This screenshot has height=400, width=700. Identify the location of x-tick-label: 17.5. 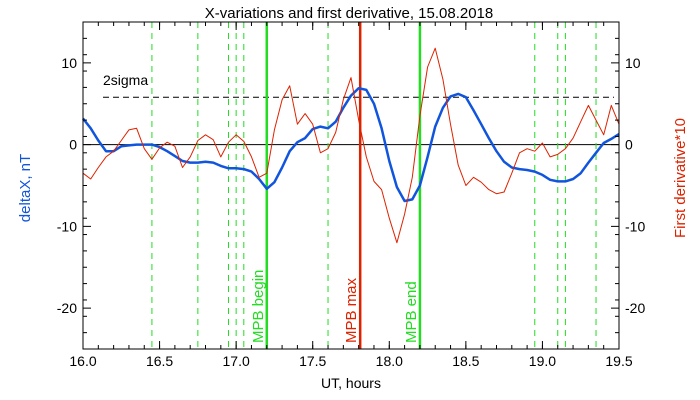
(312, 361).